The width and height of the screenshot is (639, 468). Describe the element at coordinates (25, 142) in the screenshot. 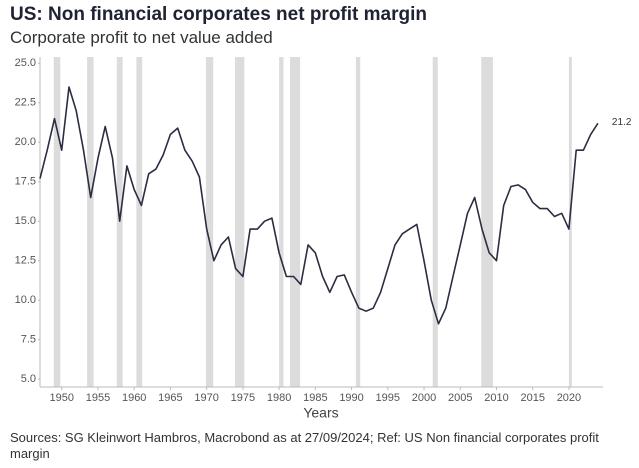

I see `y-tick-label: 20.0` at that location.